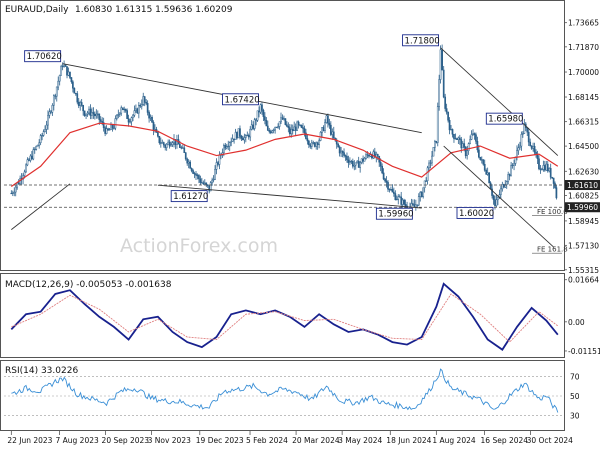  What do you see at coordinates (76, 440) in the screenshot?
I see `x-axis-tick: 7 Aug 2023` at bounding box center [76, 440].